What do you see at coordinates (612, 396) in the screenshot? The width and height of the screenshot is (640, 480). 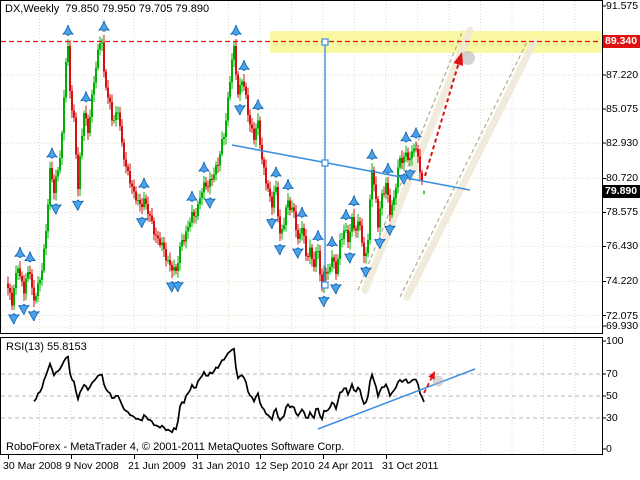 I see `rsi-scale-label: 50` at bounding box center [612, 396].